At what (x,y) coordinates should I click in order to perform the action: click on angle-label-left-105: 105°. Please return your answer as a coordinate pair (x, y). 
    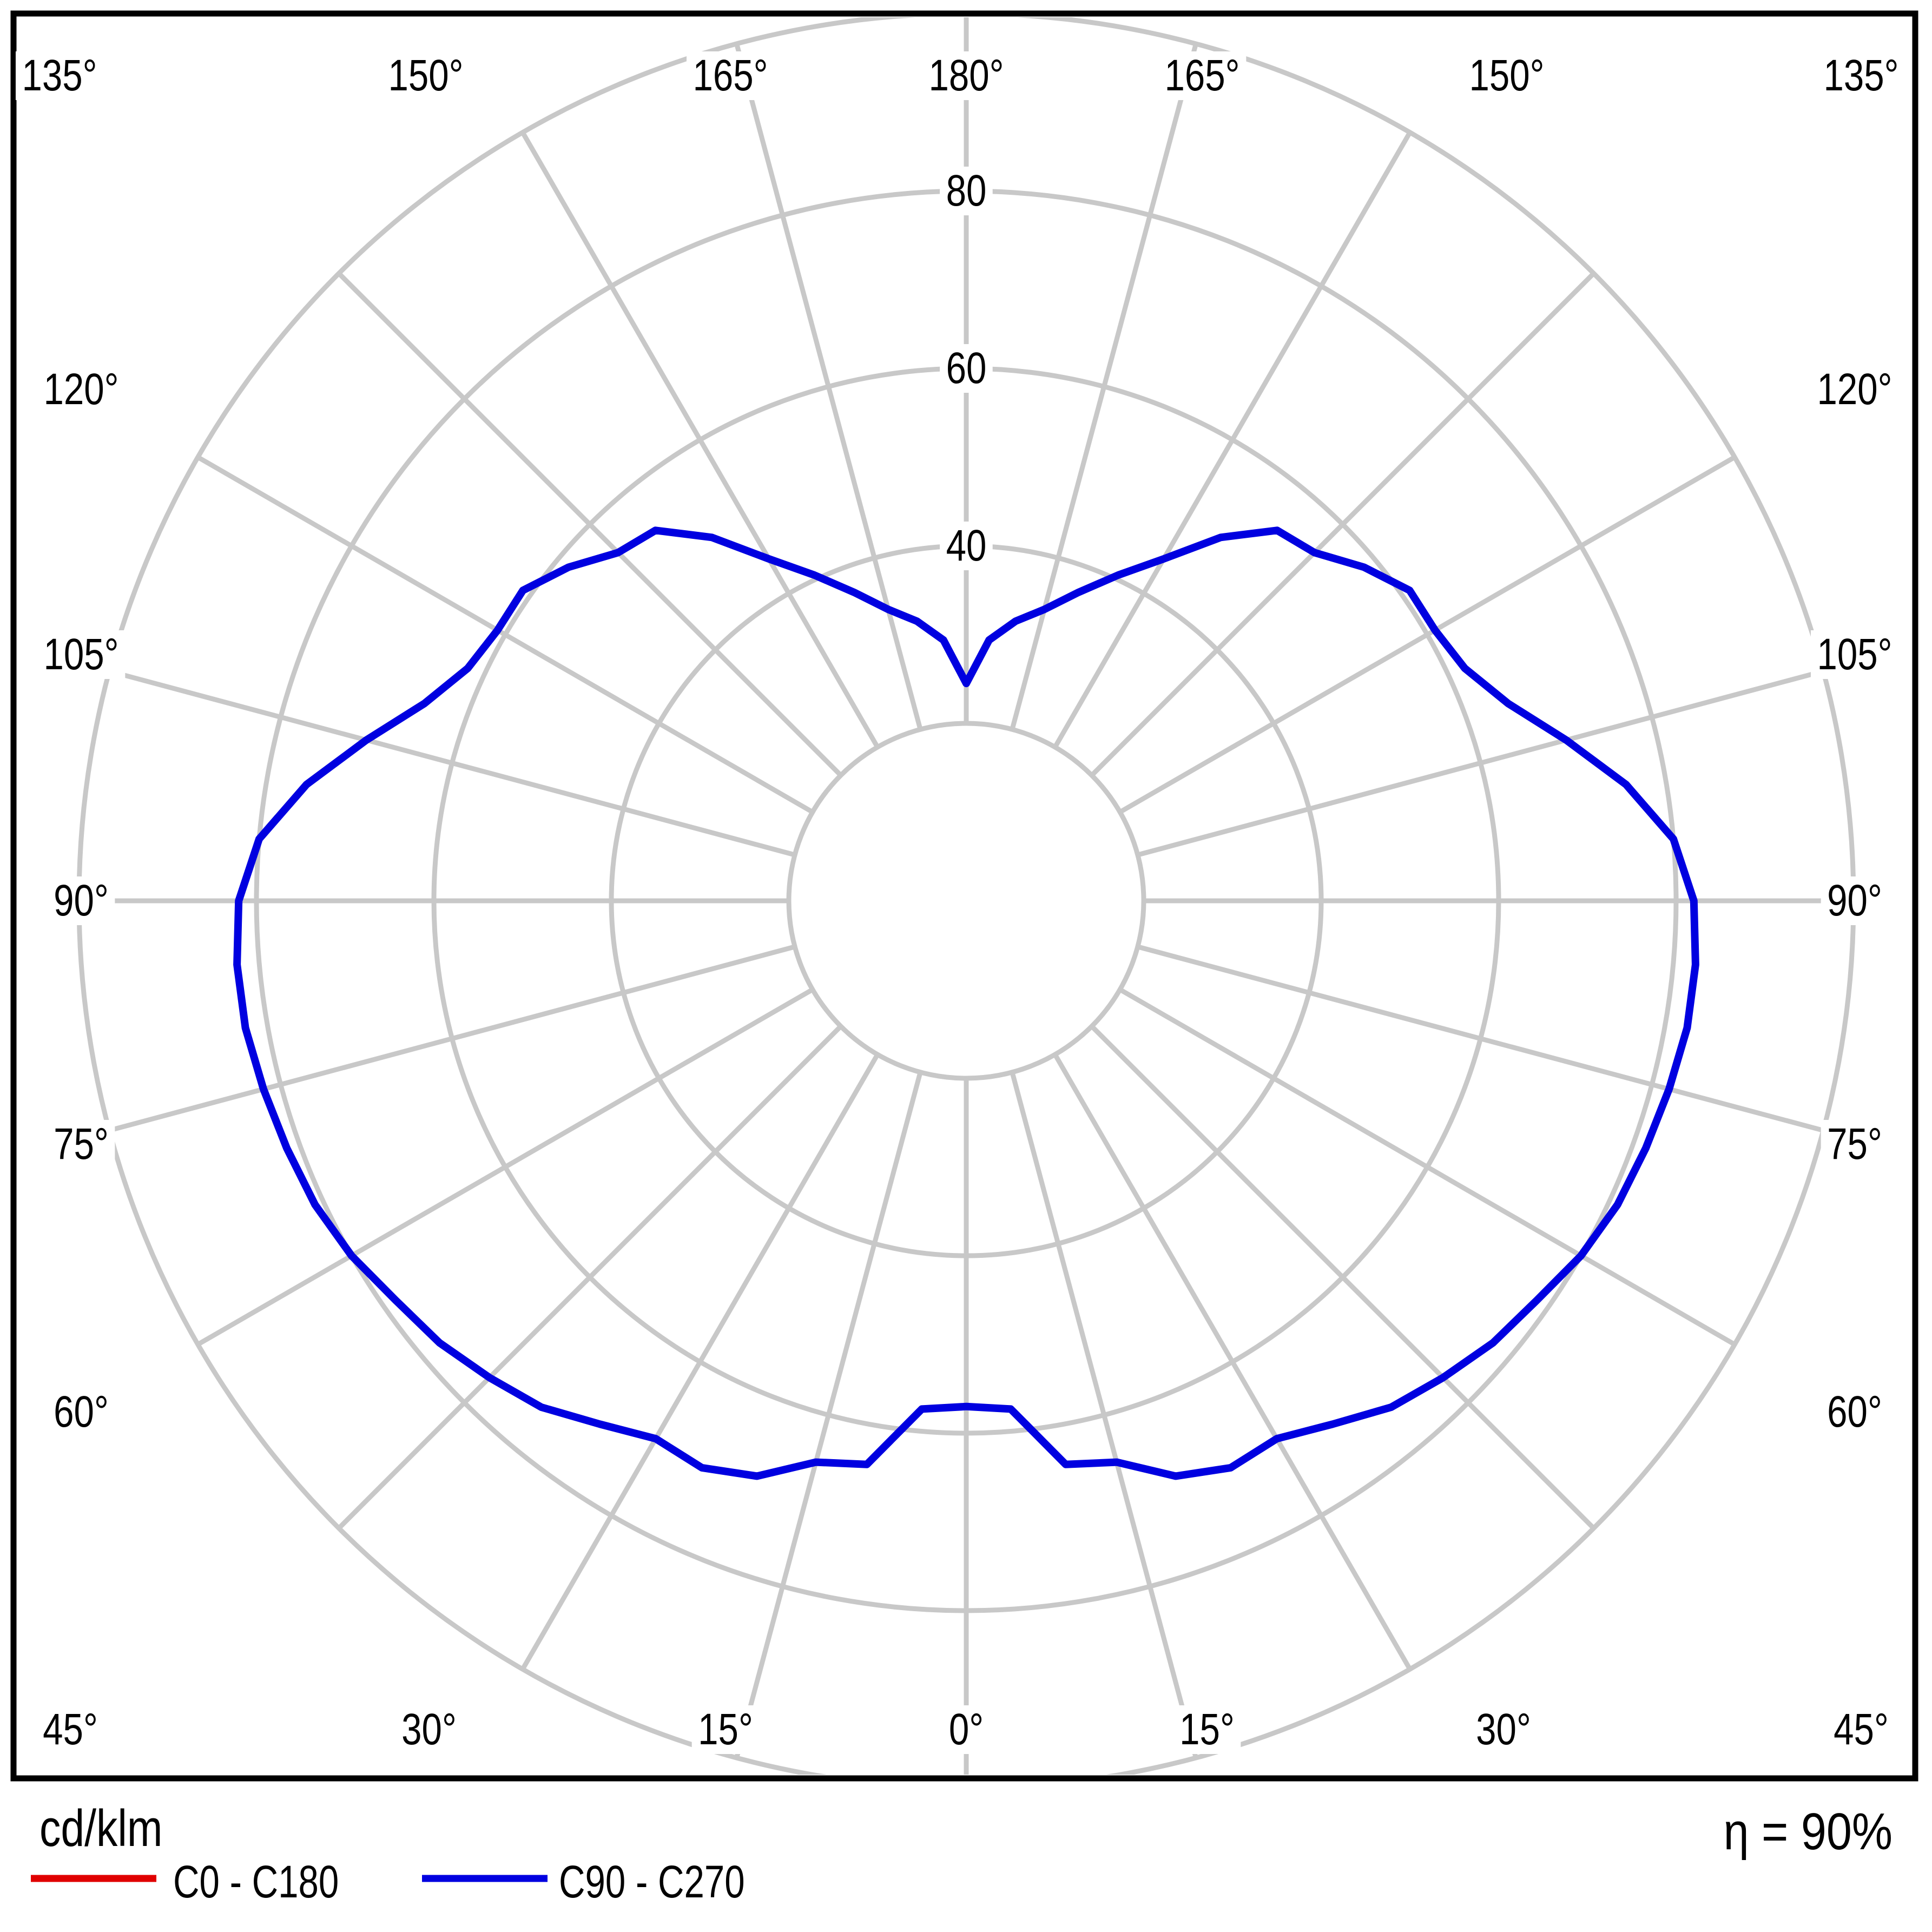
    Looking at the image, I should click on (81, 654).